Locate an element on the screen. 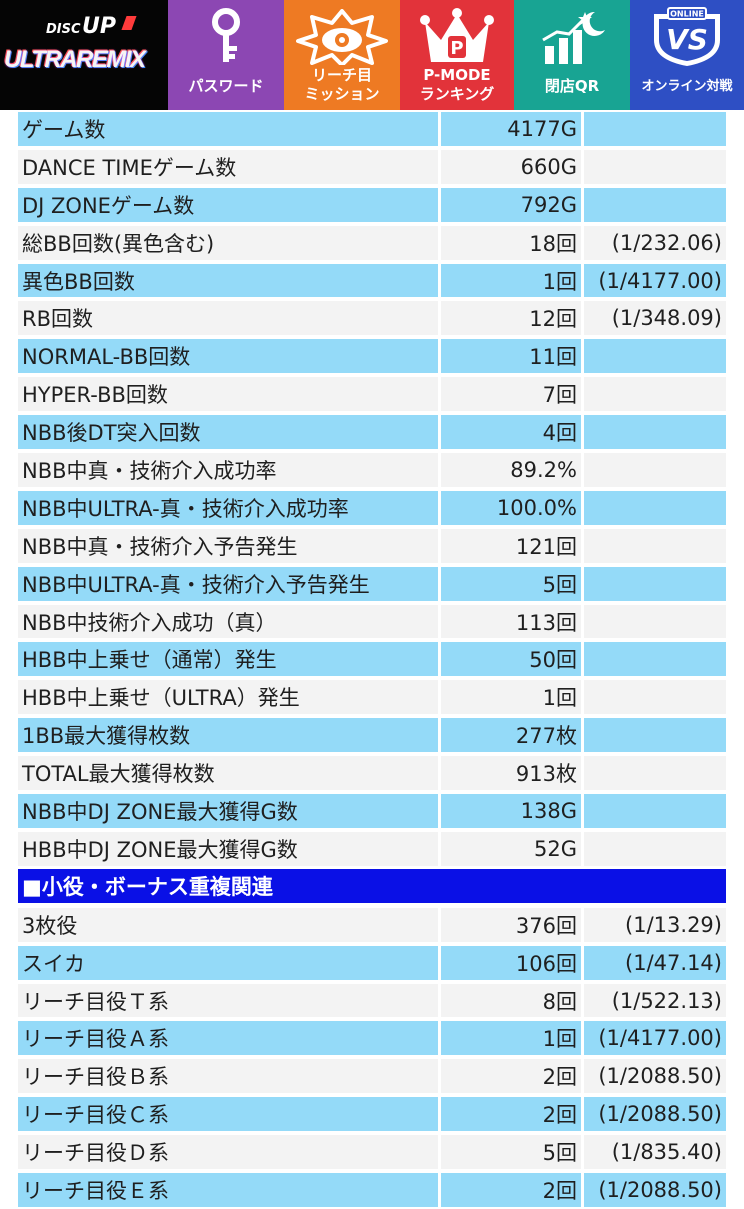 This screenshot has width=744, height=1209. row-label: NORMAL-BB回数 is located at coordinates (228, 356).